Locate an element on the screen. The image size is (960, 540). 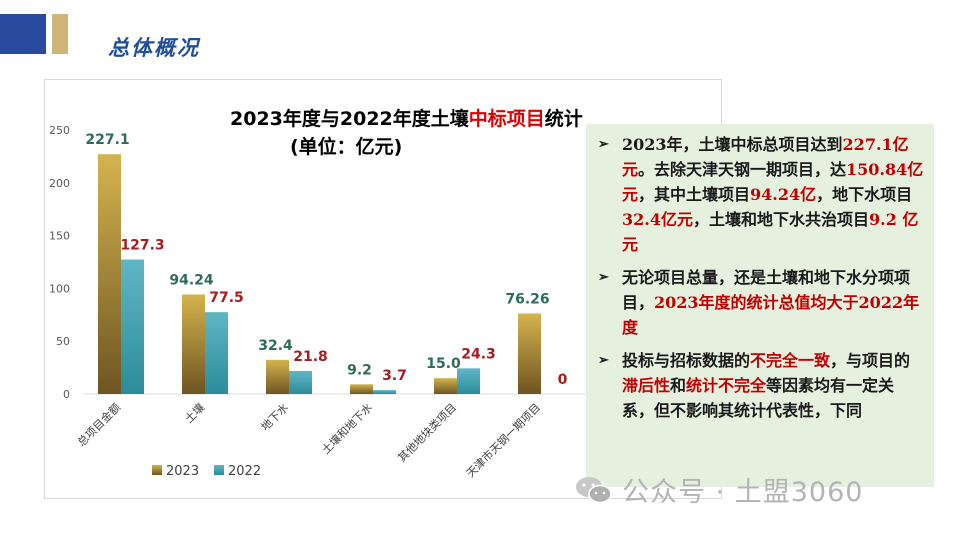
x-category-label: 其他地块类项目 is located at coordinates (427, 432).